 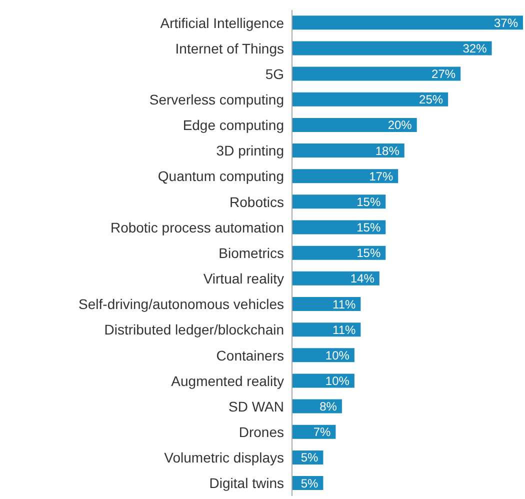 I want to click on y-tick-label: Augmented reality, so click(x=227, y=380).